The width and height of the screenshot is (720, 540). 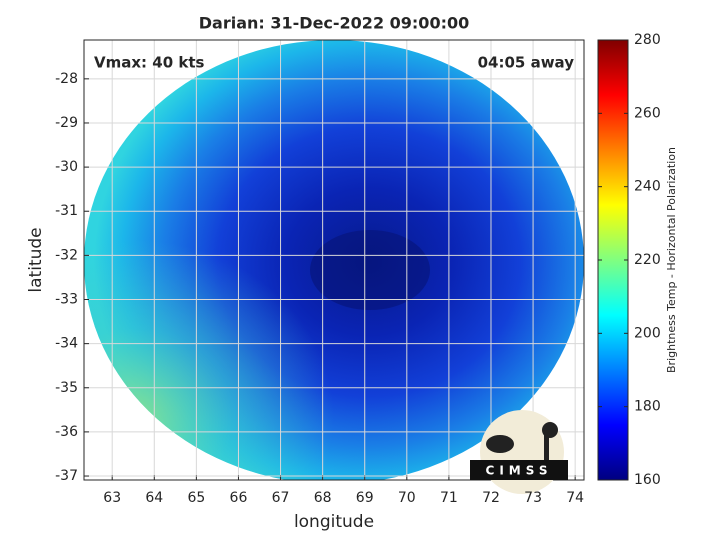 What do you see at coordinates (149, 63) in the screenshot?
I see `annotation: Vmax: 40 kts` at bounding box center [149, 63].